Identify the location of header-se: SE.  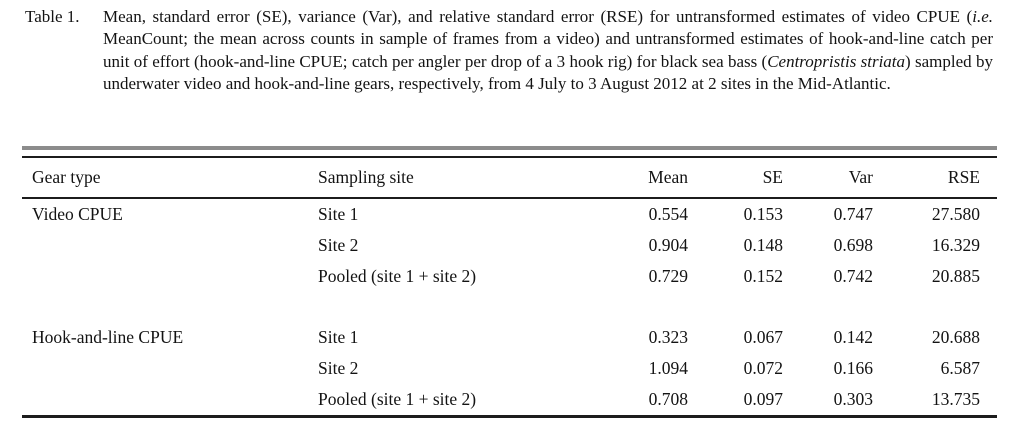
(772, 177).